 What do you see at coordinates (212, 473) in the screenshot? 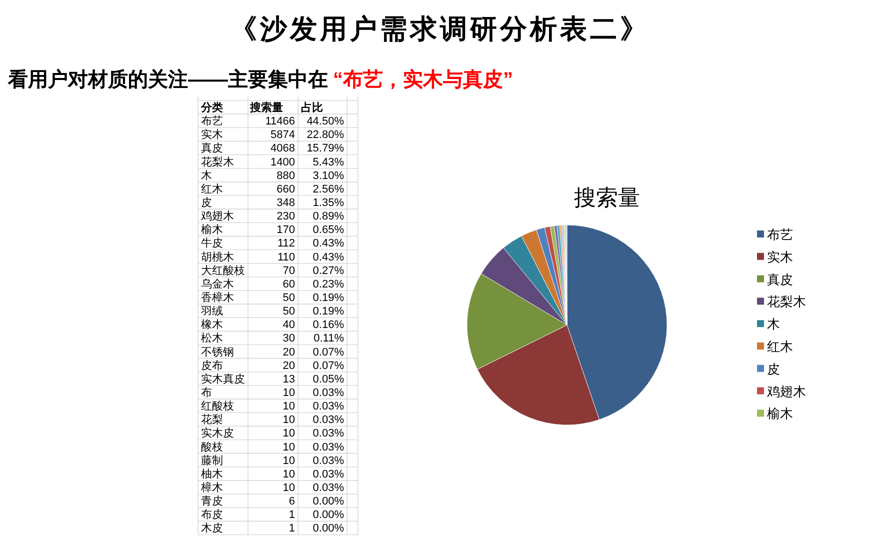
I see `category-label: 柚木` at bounding box center [212, 473].